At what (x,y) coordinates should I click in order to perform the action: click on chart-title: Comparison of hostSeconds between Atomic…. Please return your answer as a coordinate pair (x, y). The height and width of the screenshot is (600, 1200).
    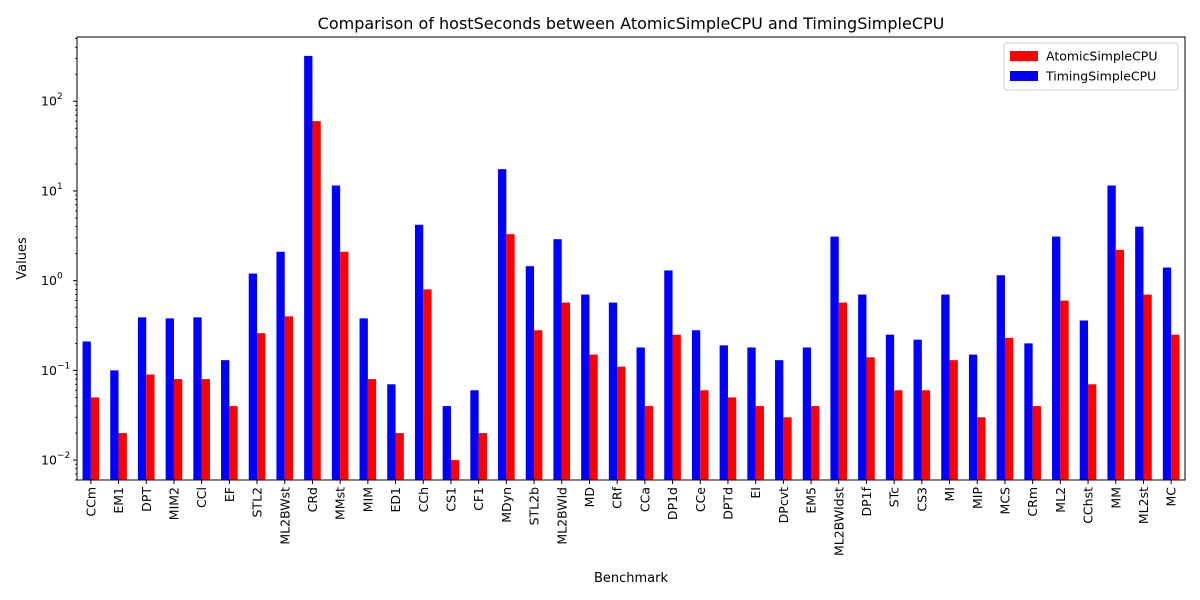
    Looking at the image, I should click on (631, 23).